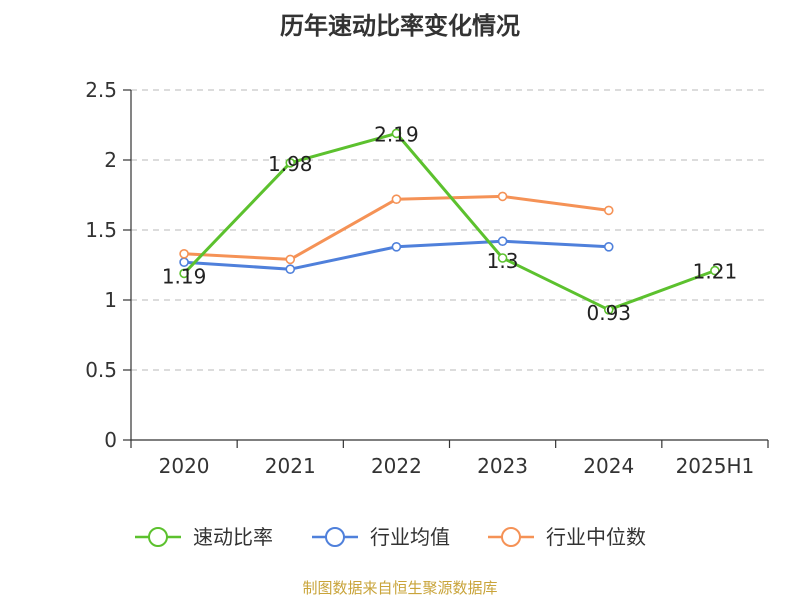 This screenshot has width=800, height=600. What do you see at coordinates (396, 466) in the screenshot?
I see `x-tick-label: 2022` at bounding box center [396, 466].